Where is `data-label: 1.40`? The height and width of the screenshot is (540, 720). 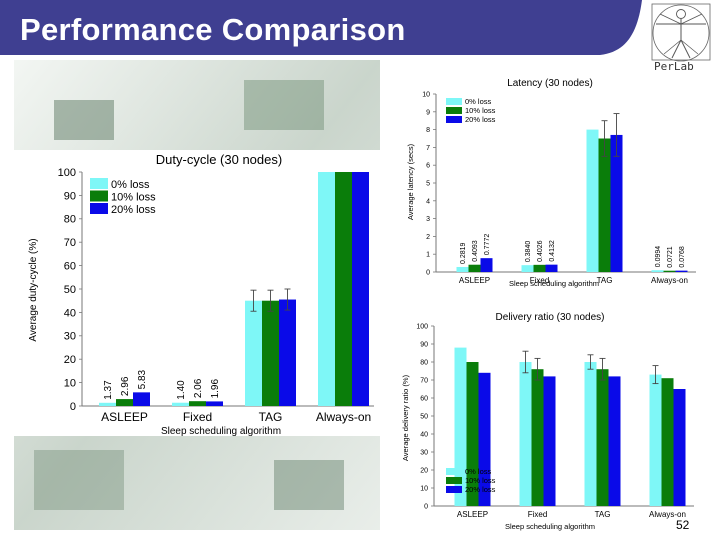
data-label: 1.40 is located at coordinates (181, 390).